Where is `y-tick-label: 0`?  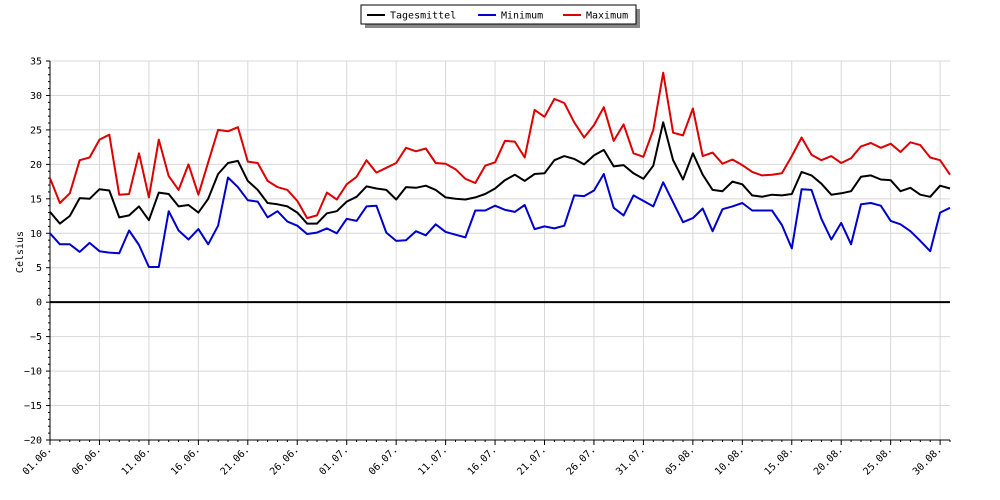 y-tick-label: 0 is located at coordinates (39, 303).